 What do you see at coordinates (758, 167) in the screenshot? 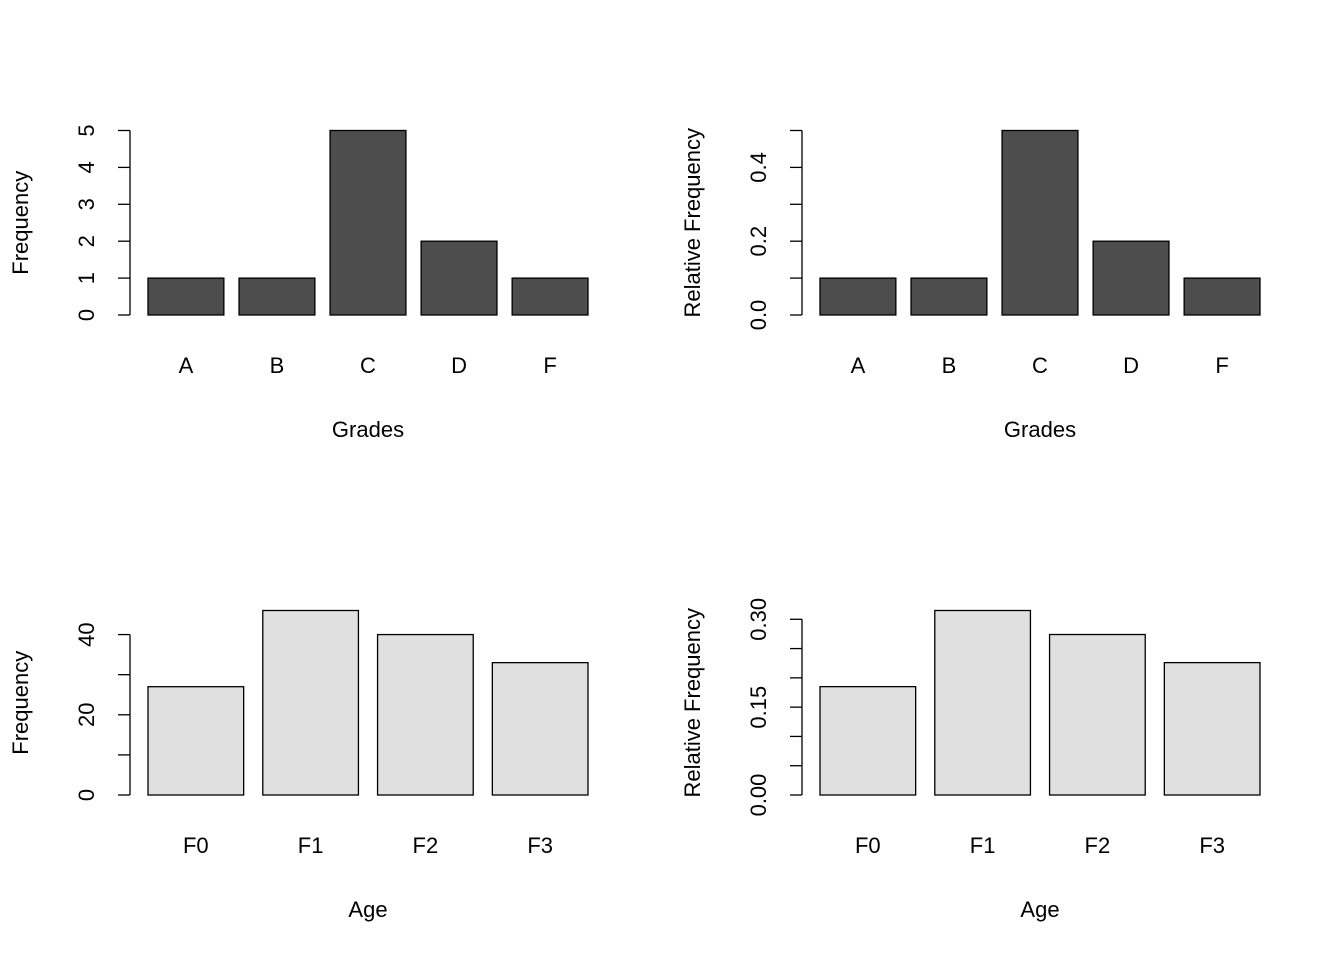
I see `y-tick-label: 0.4` at bounding box center [758, 167].